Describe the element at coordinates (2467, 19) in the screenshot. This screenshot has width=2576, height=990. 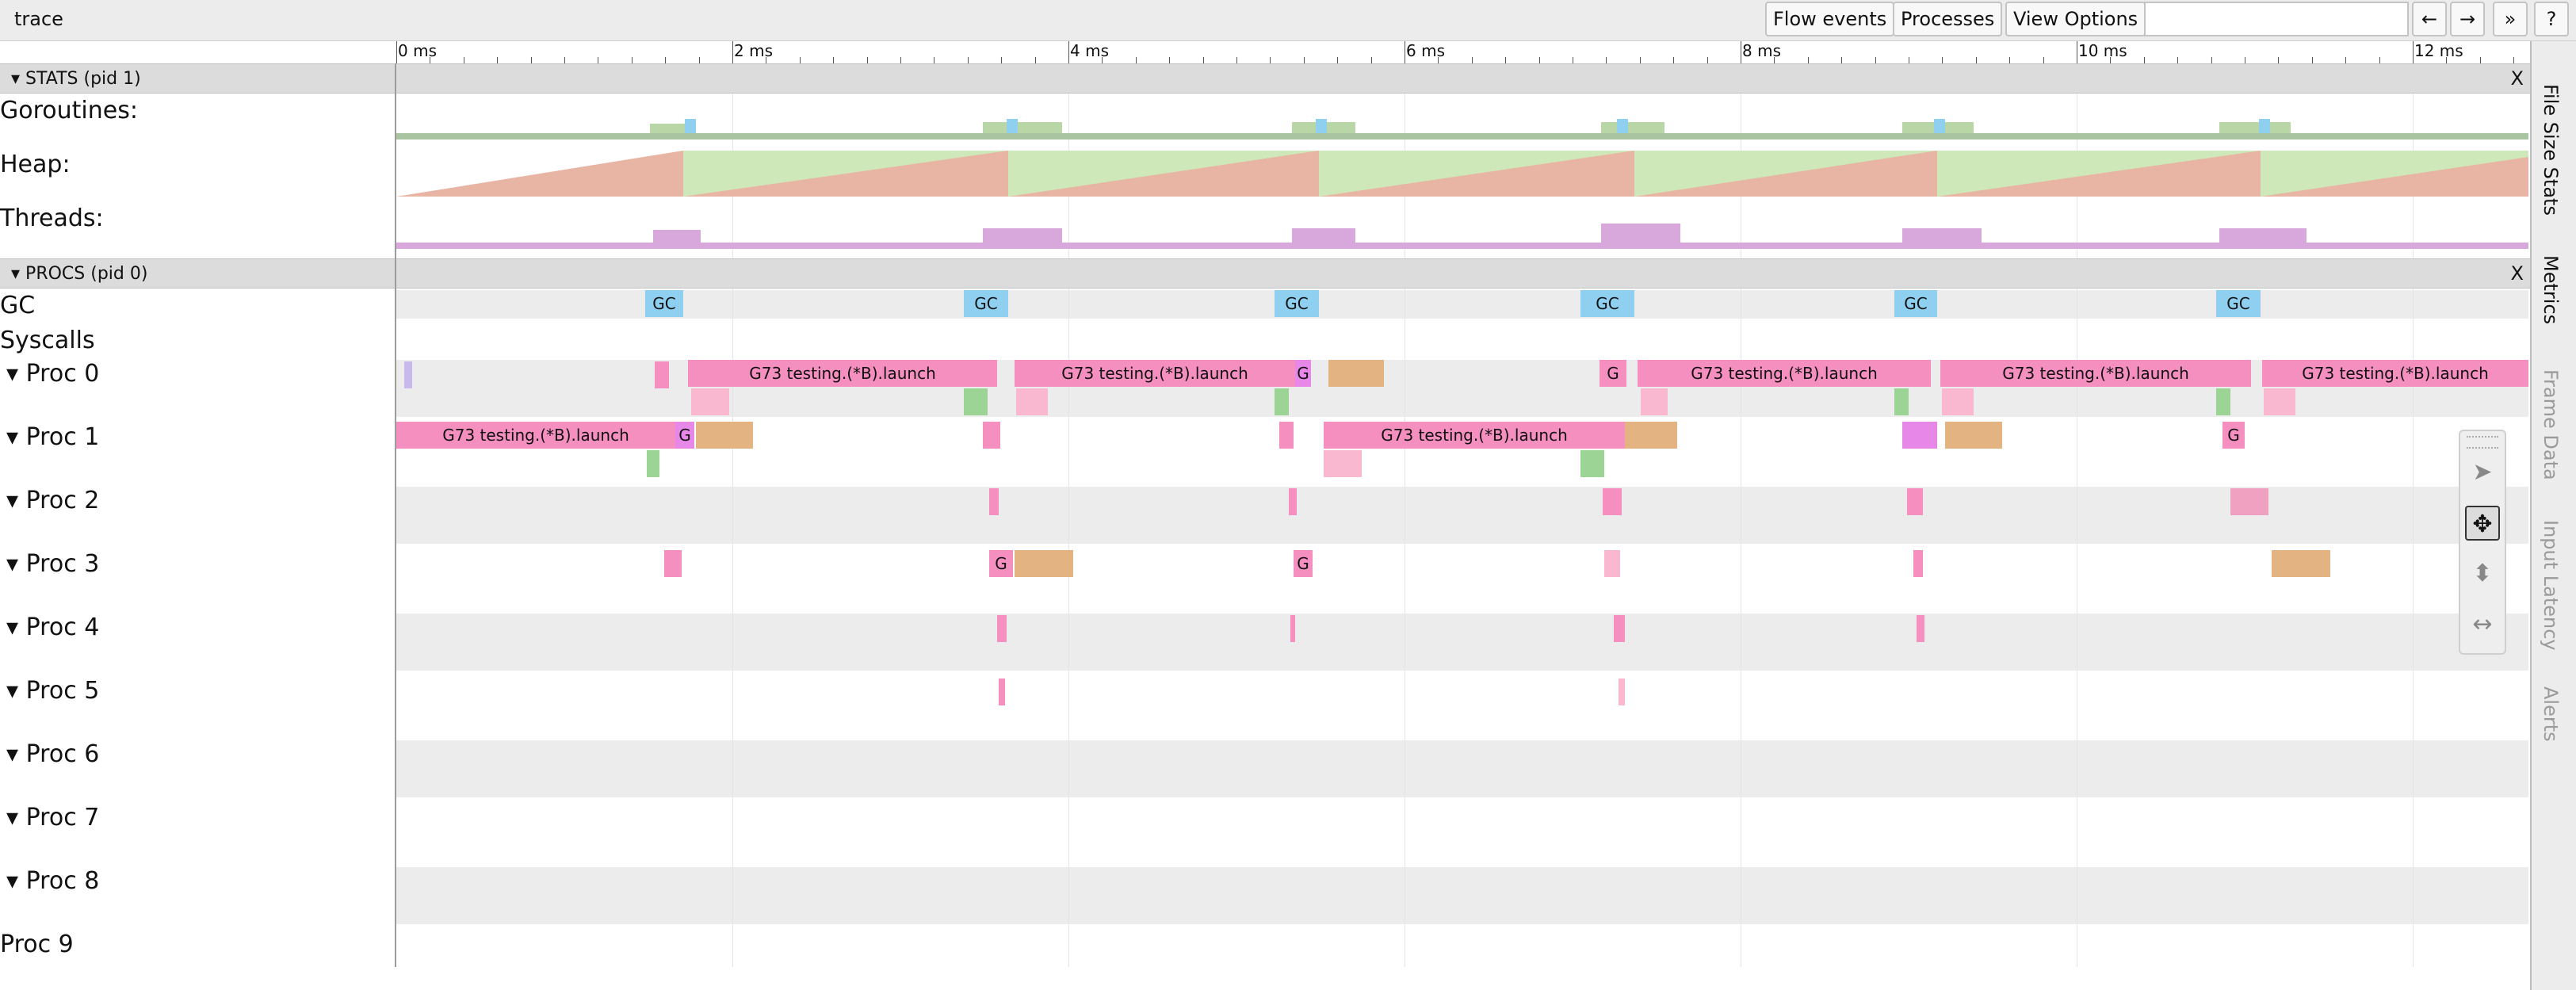
I see `next-match-button: →` at that location.